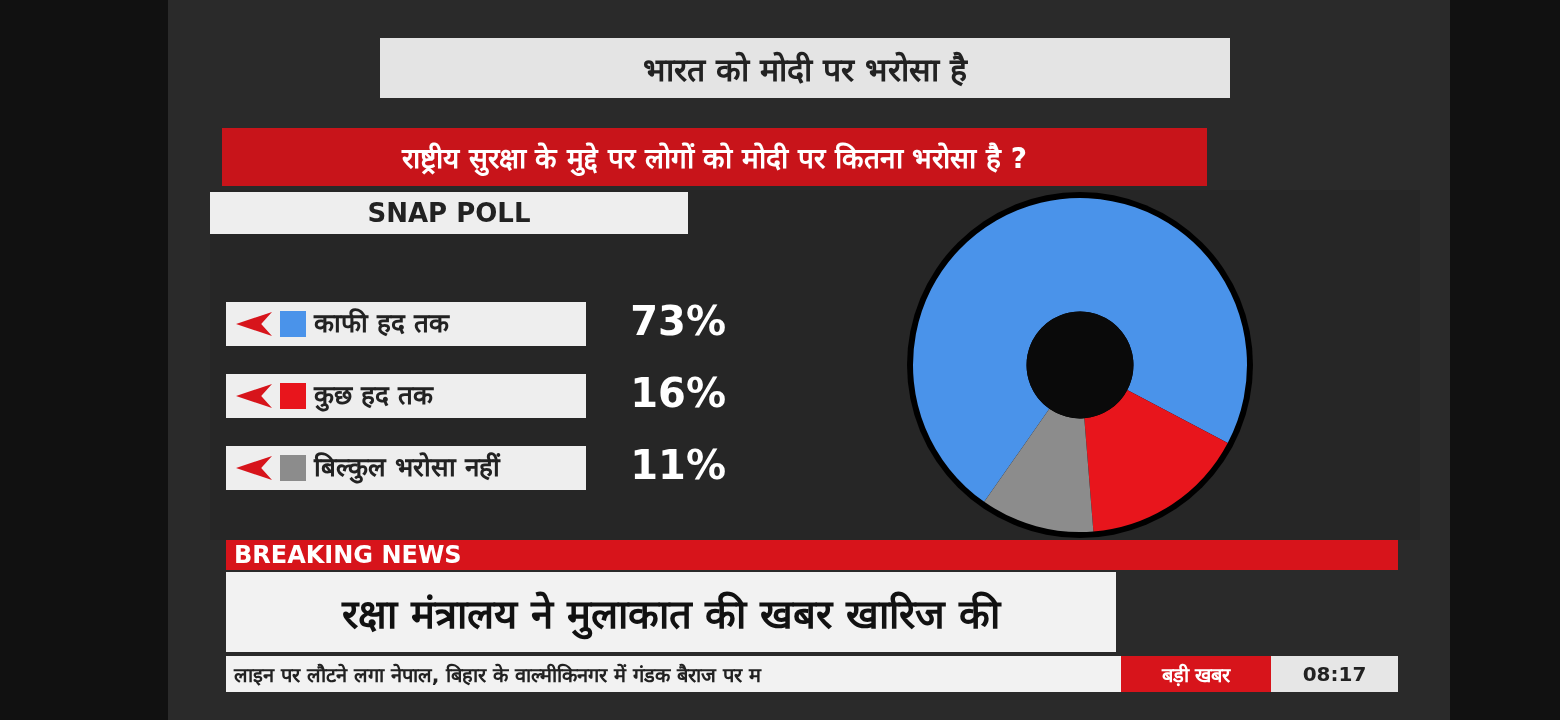 Image resolution: width=1560 pixels, height=720 pixels. I want to click on legend-label: काफी हद तक, so click(382, 322).